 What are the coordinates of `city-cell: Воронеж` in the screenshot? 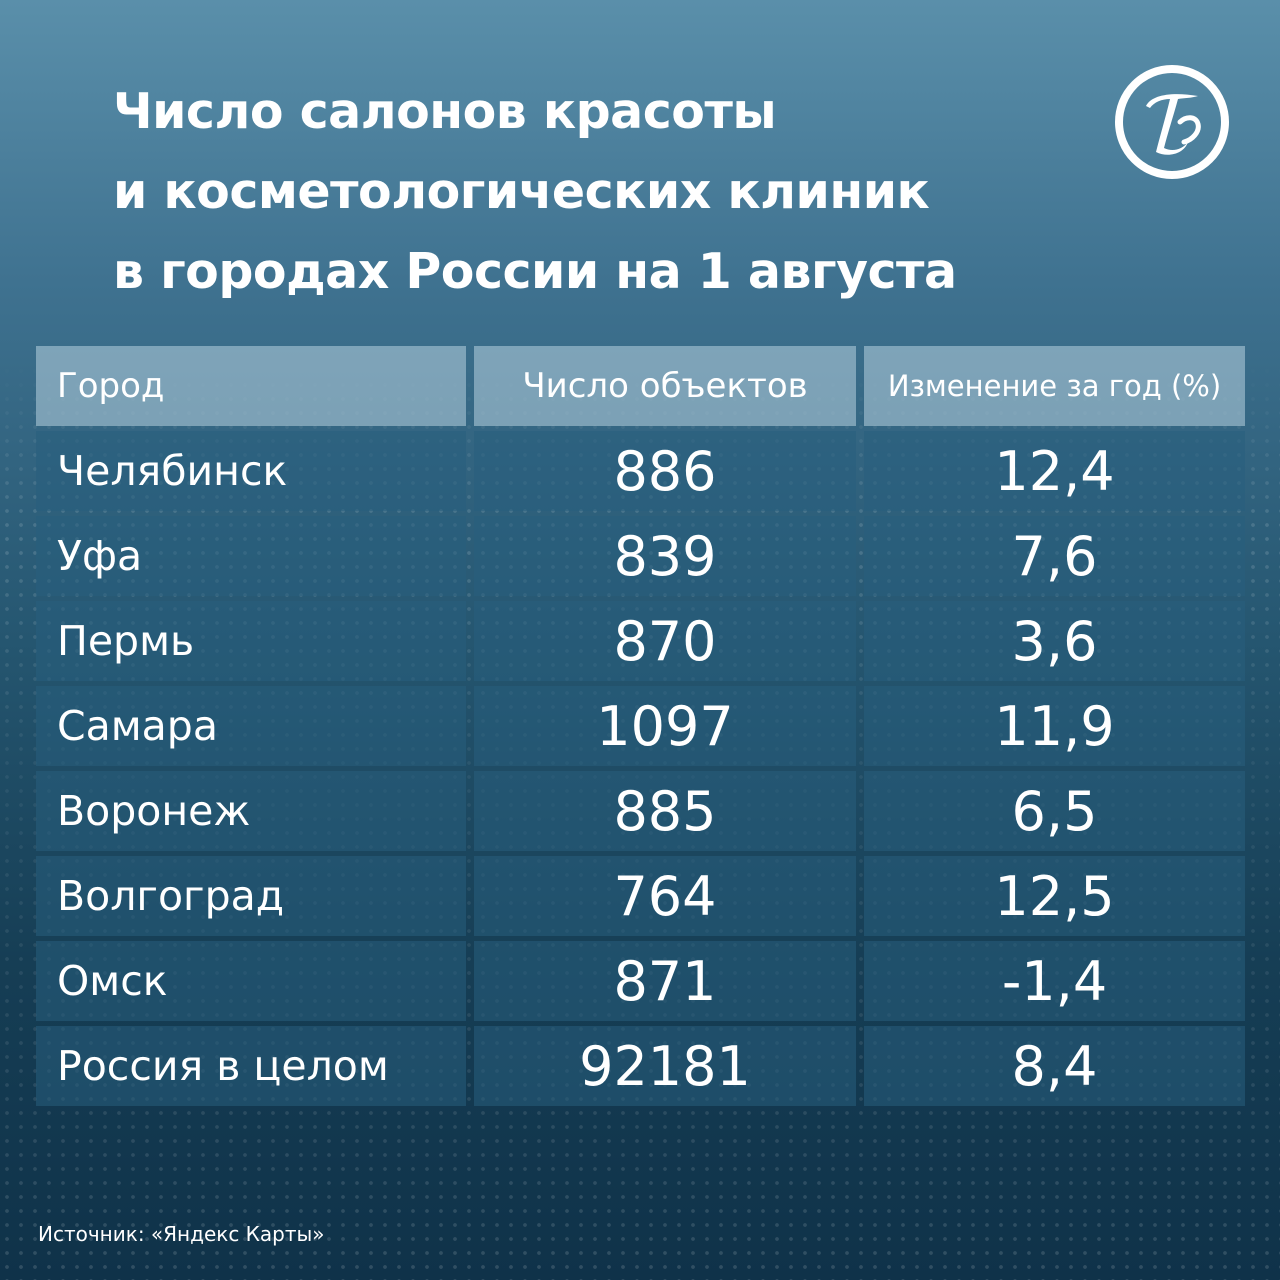 It's located at (251, 811).